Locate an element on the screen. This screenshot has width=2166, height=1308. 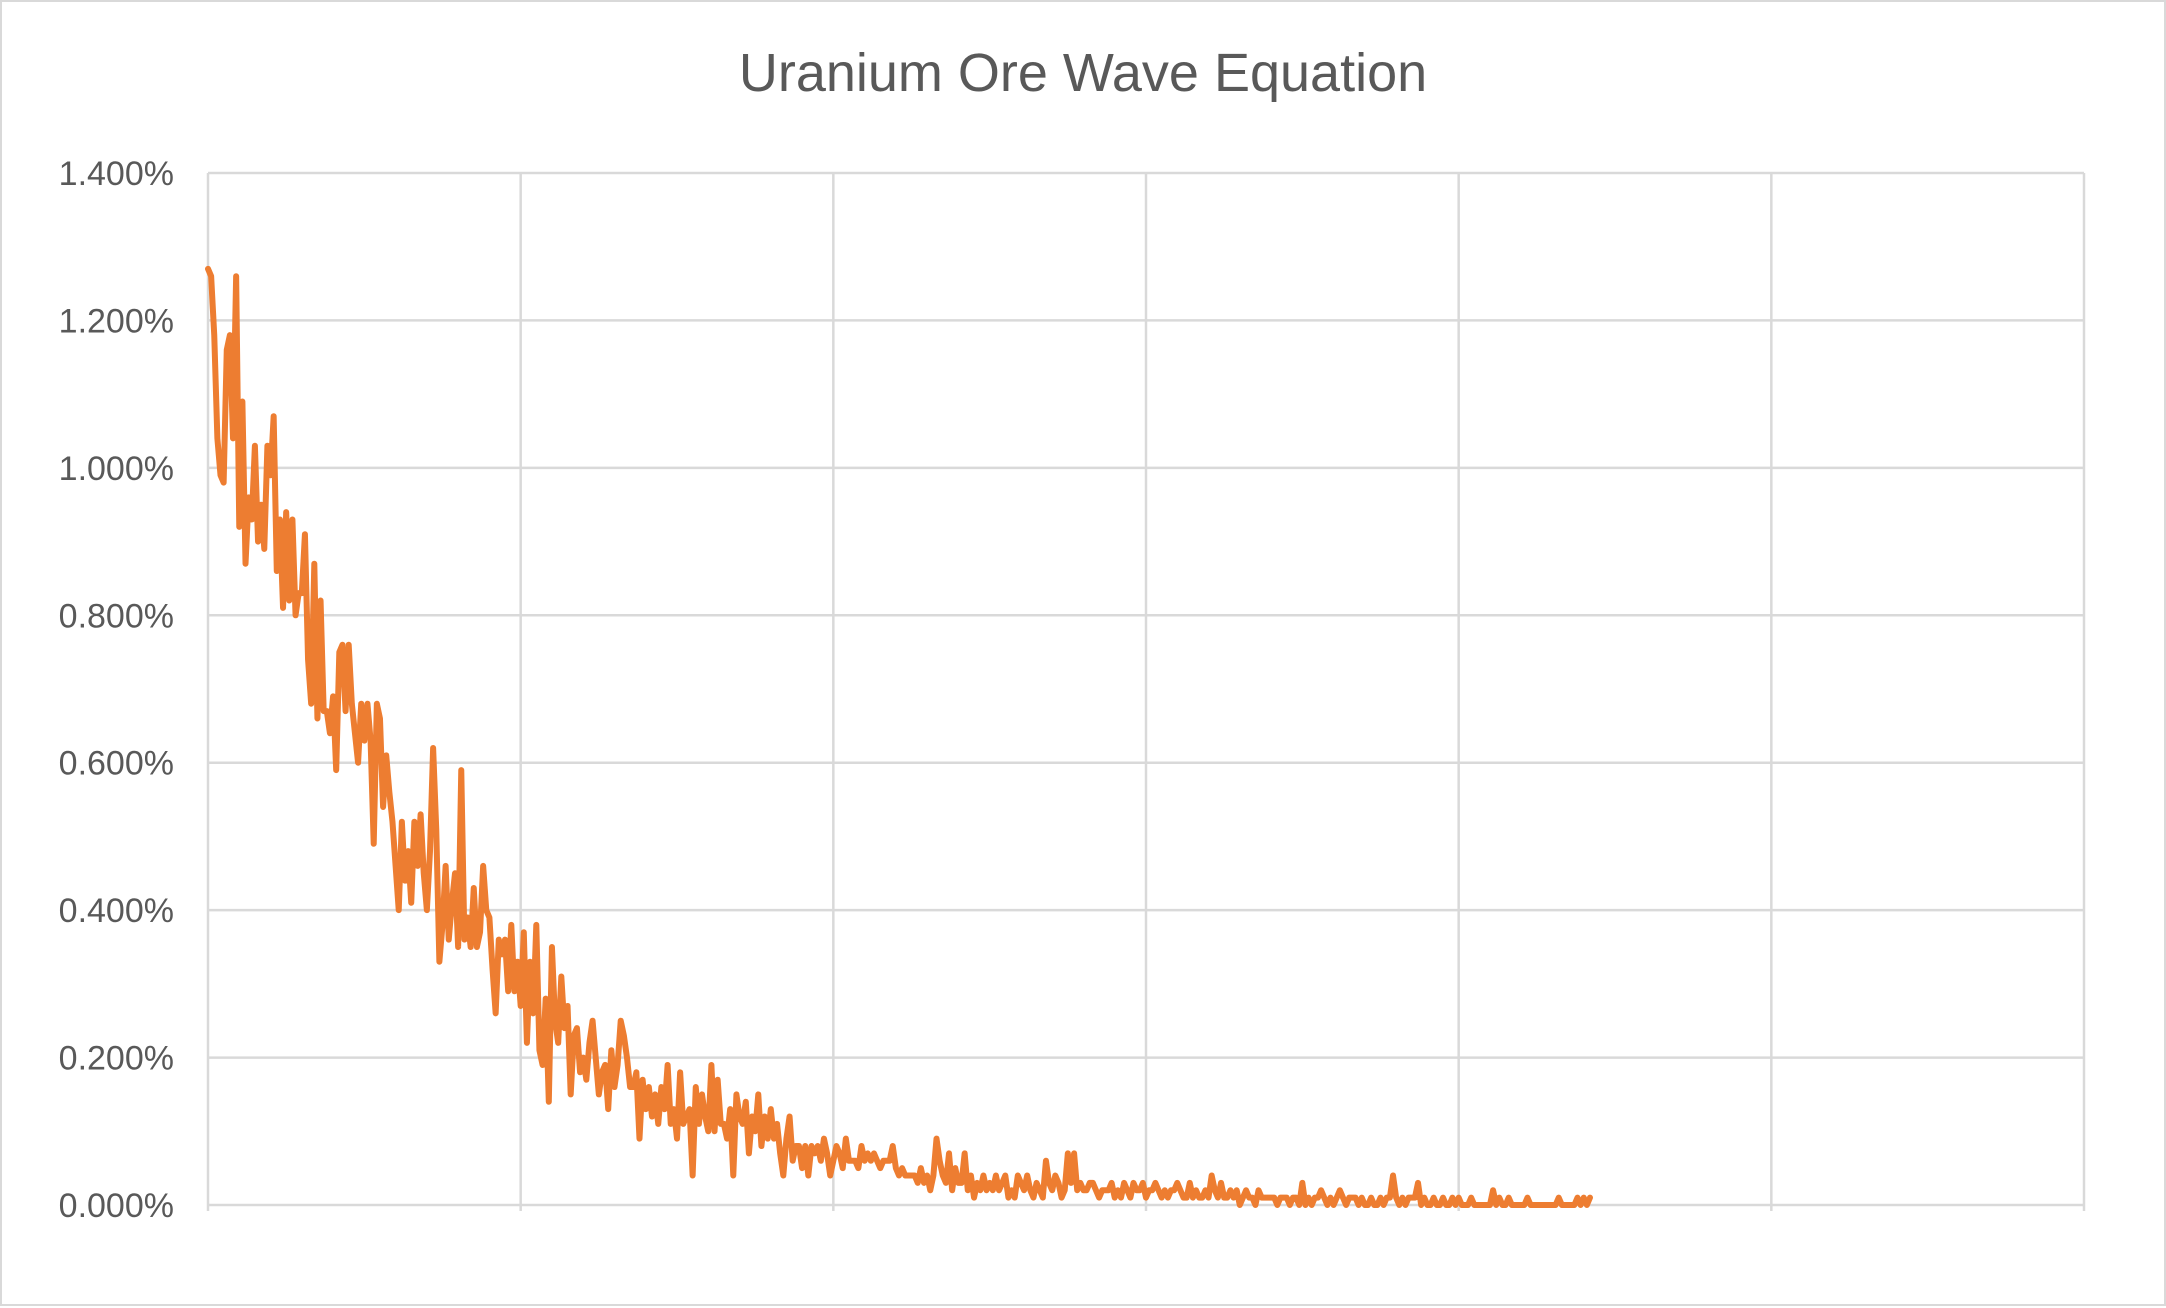
y-tick-label: 0.200% is located at coordinates (116, 1059).